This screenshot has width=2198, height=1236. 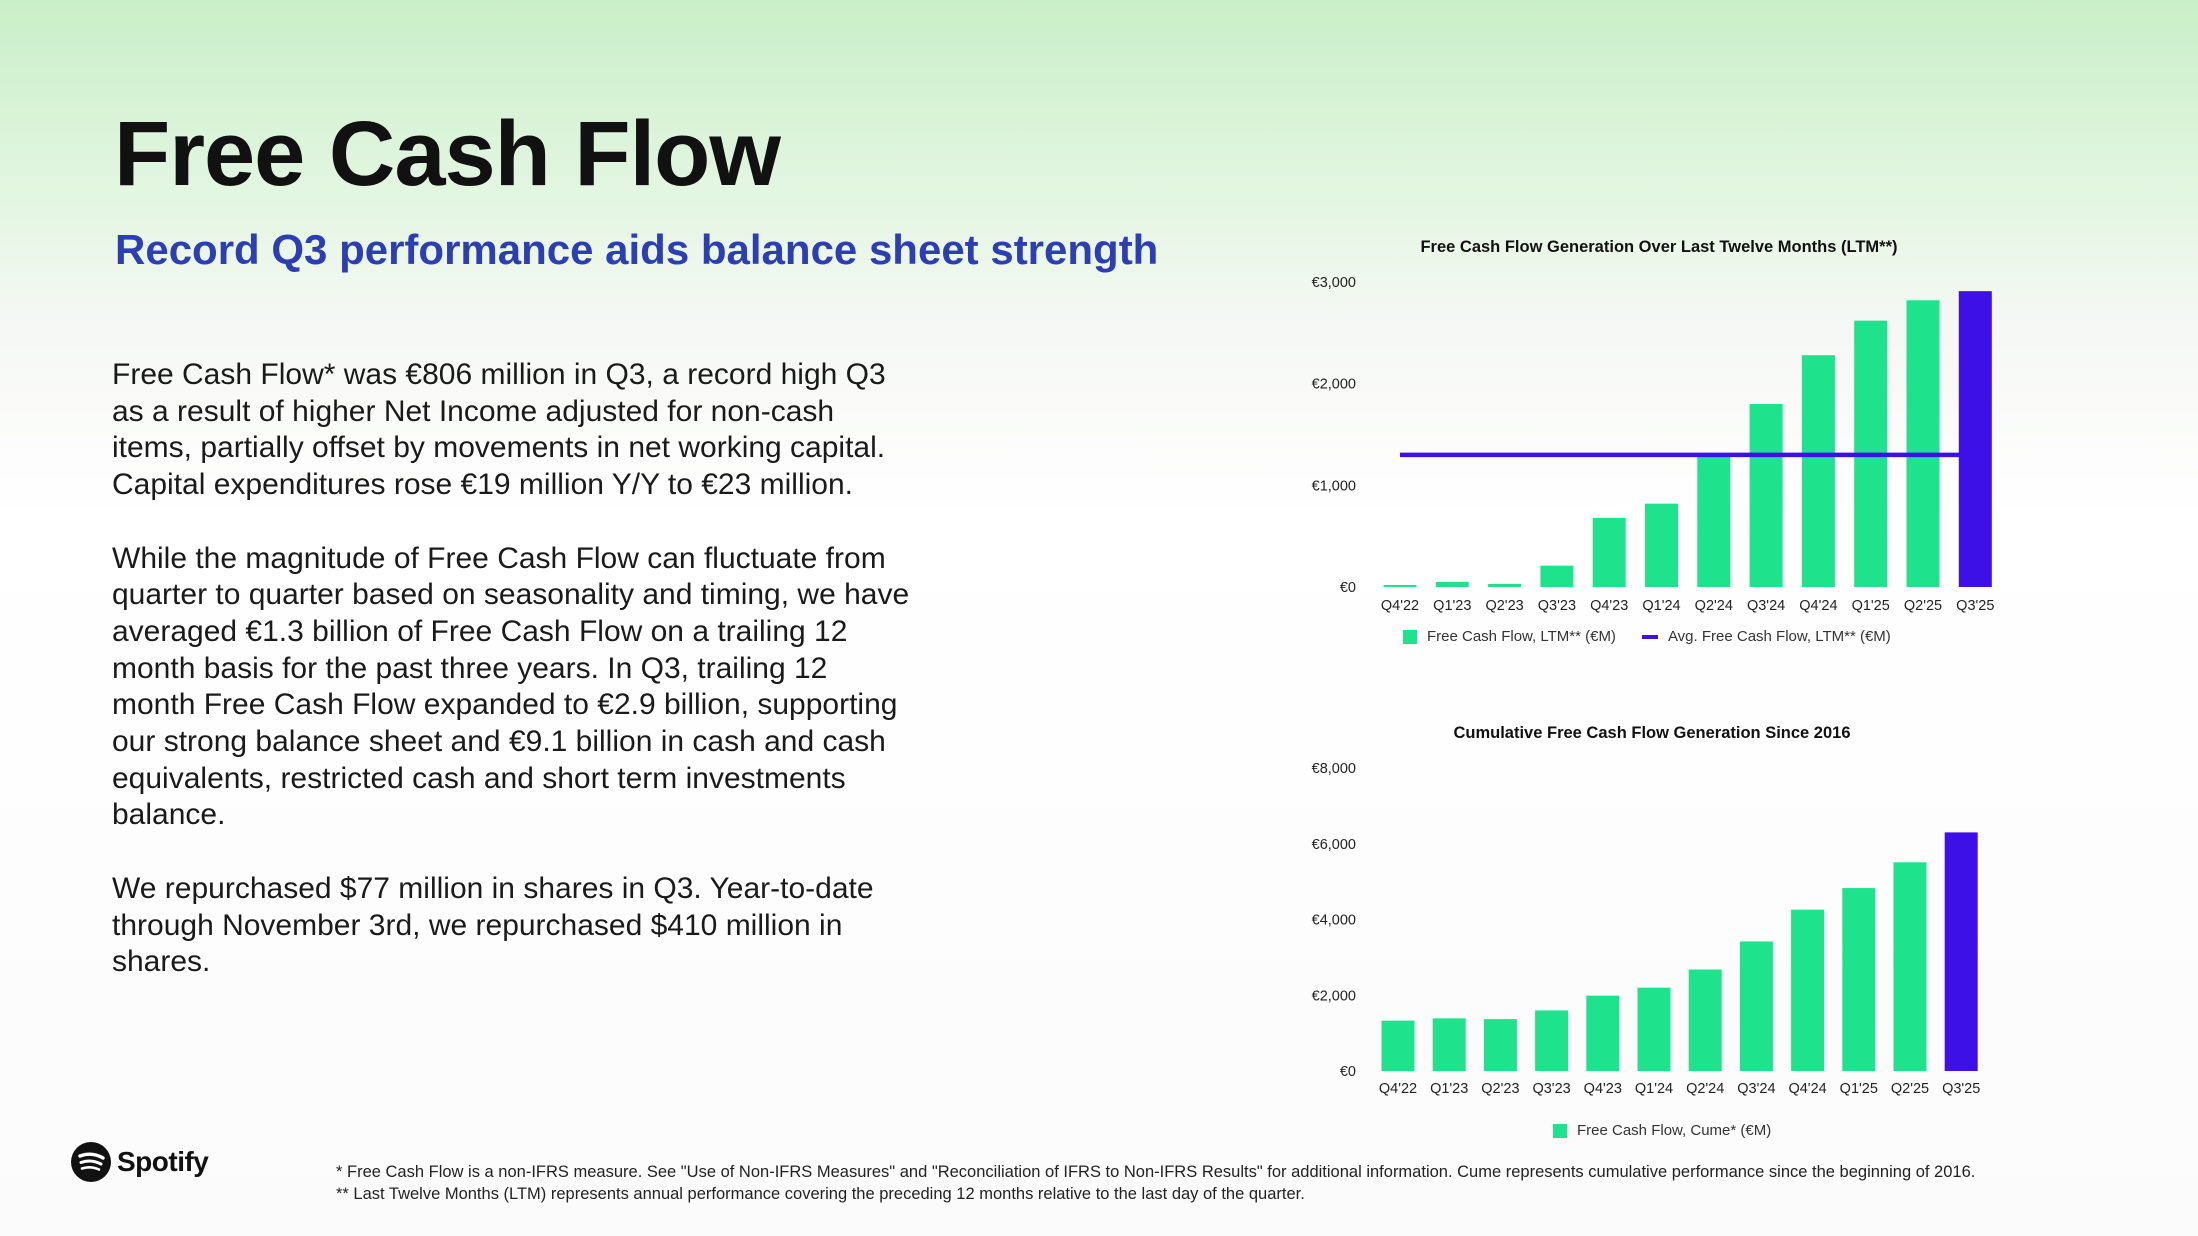 I want to click on y-tick-label: €8,000, so click(x=1334, y=769).